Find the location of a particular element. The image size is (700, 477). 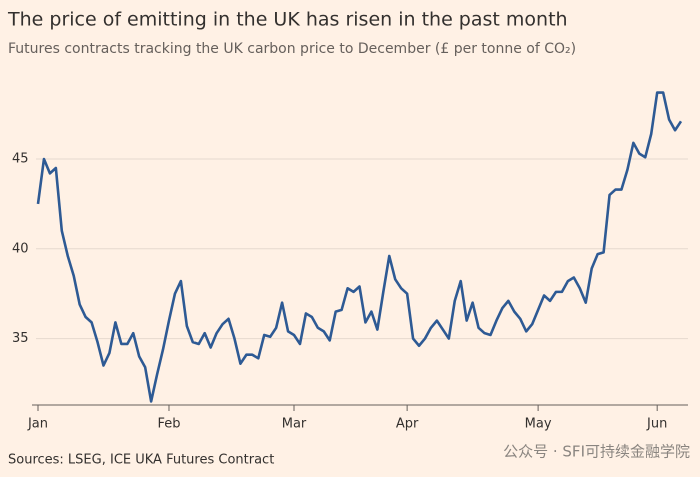

source: Sources: LSEG, ICE UKA Futures Contract is located at coordinates (141, 460).